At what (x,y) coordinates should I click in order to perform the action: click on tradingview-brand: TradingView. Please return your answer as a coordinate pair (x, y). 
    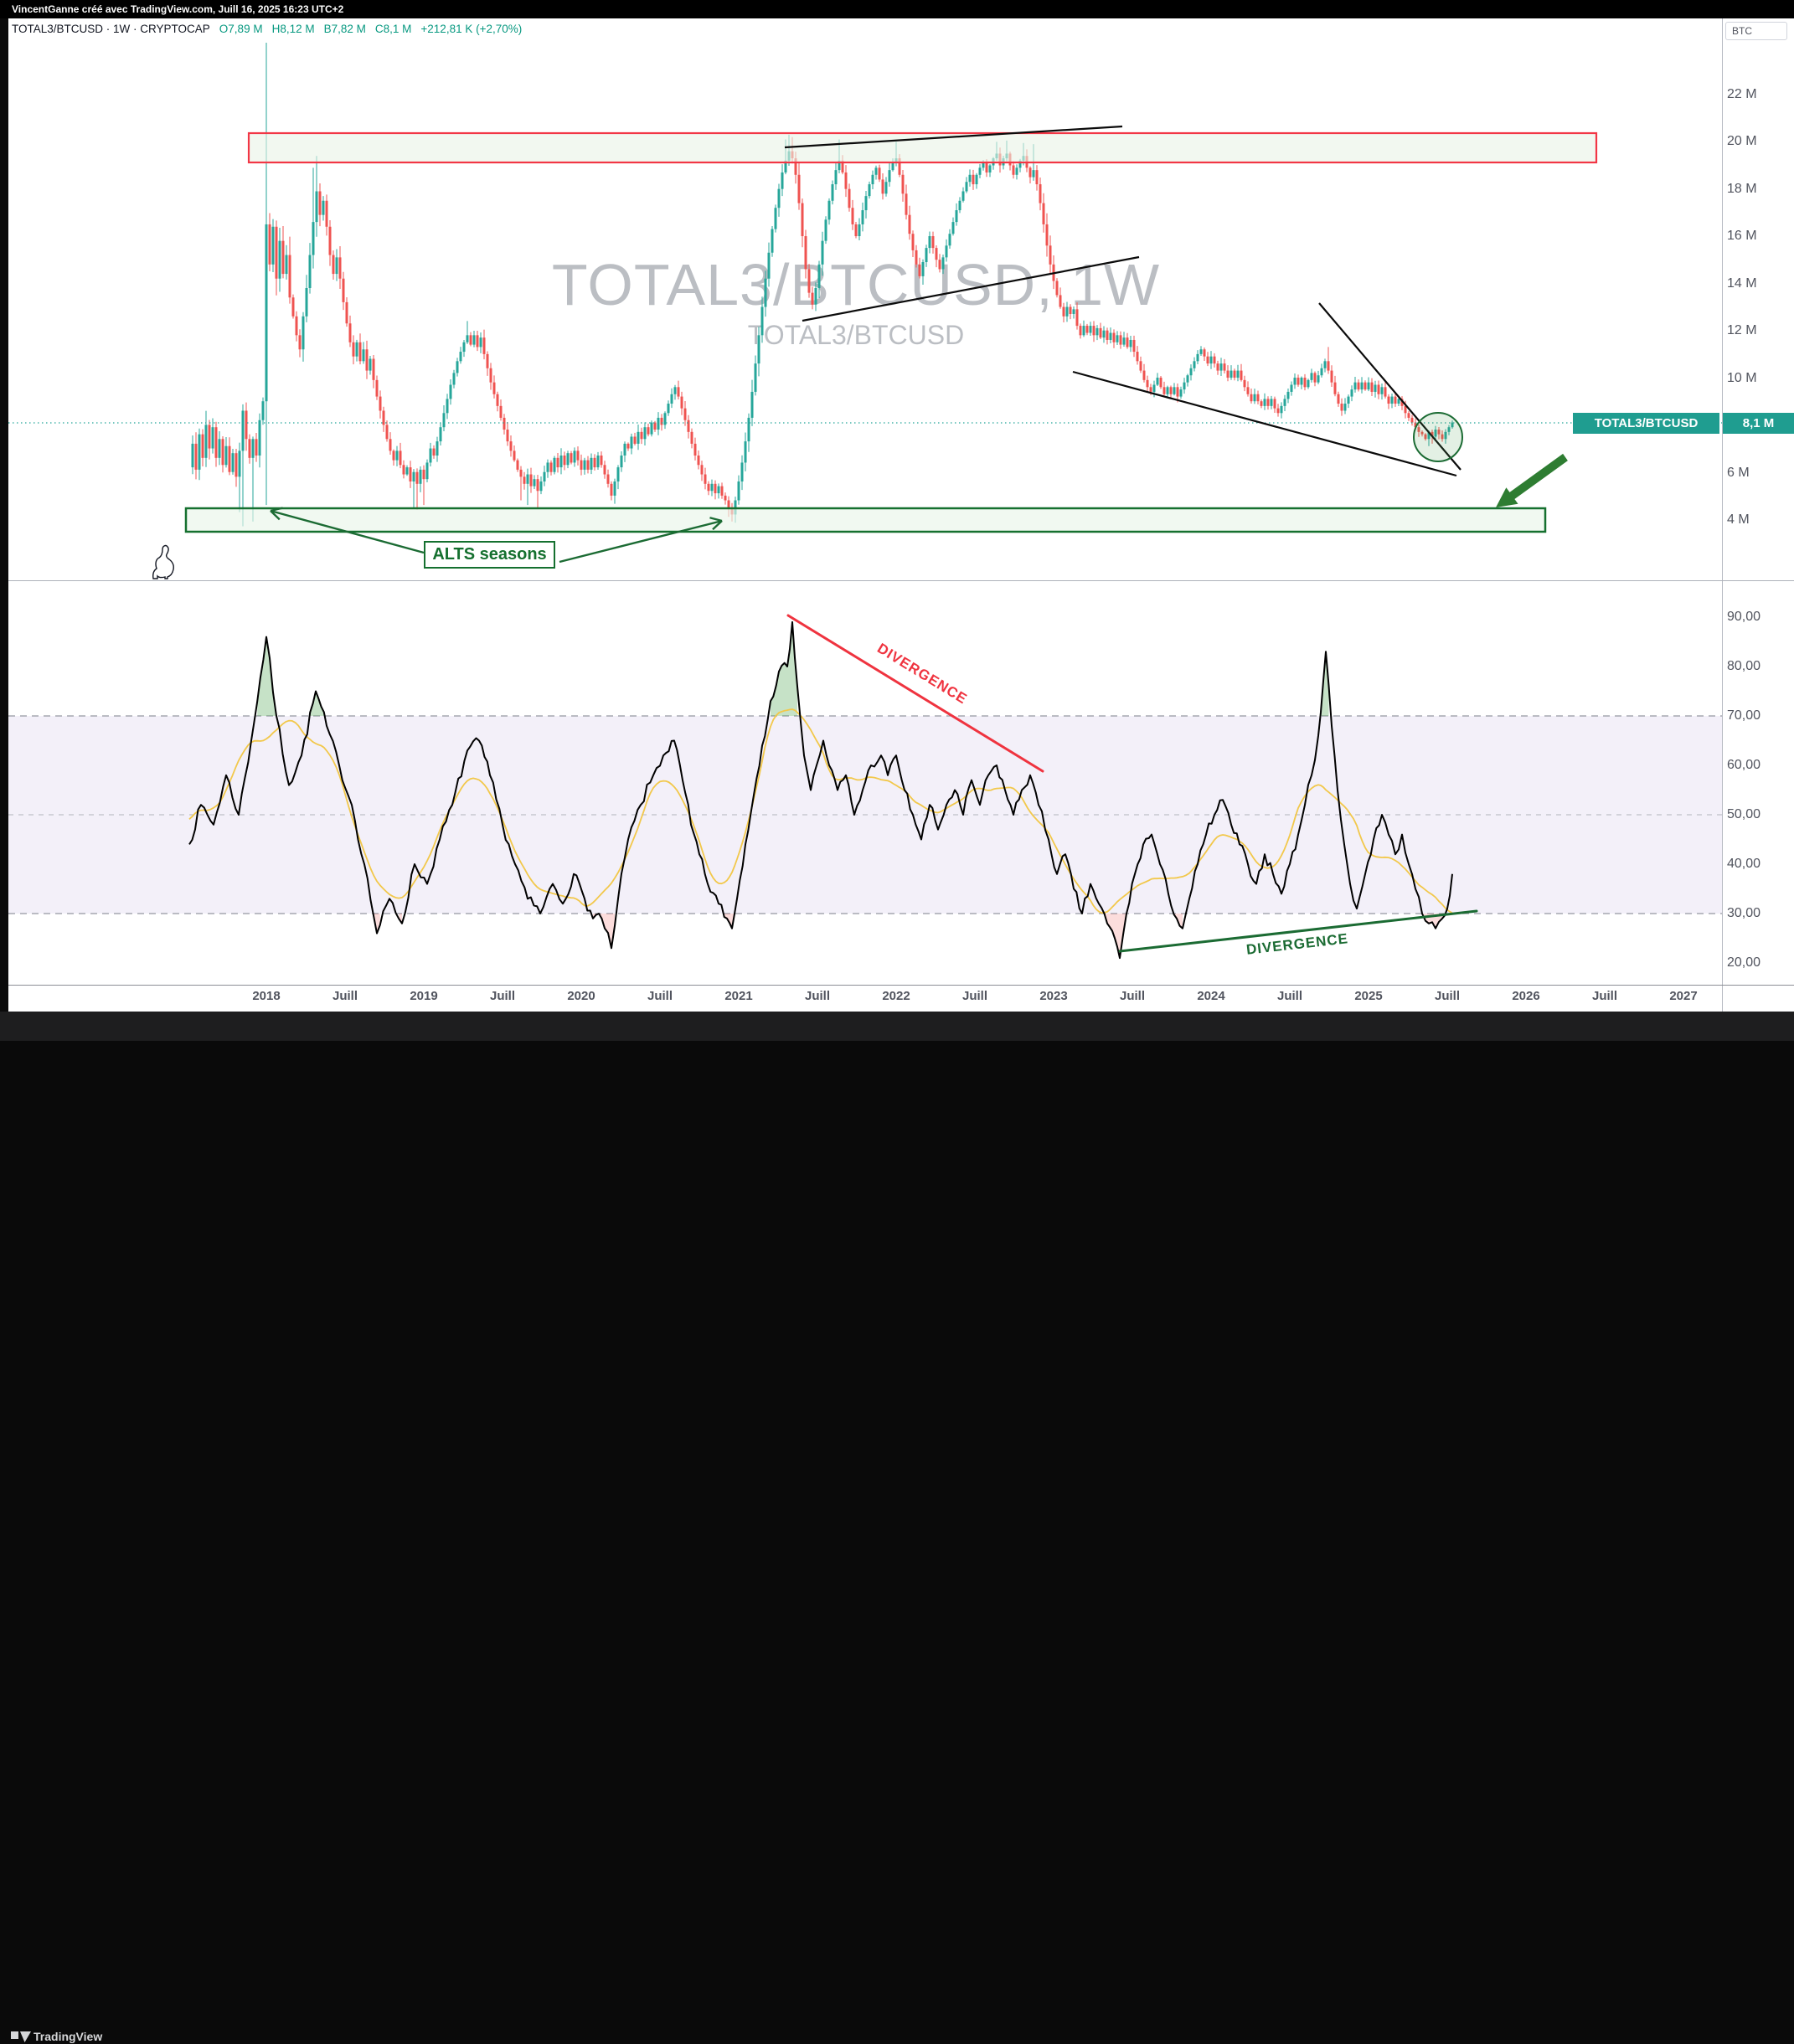
    Looking at the image, I should click on (68, 2037).